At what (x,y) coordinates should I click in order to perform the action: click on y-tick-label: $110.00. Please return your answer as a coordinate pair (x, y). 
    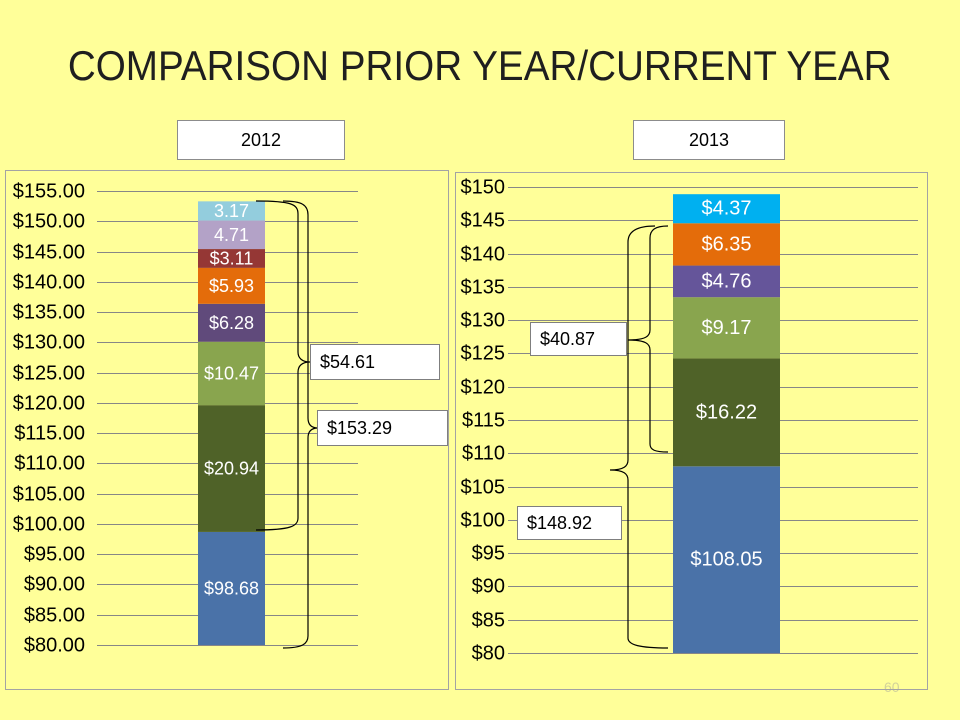
    Looking at the image, I should click on (49, 464).